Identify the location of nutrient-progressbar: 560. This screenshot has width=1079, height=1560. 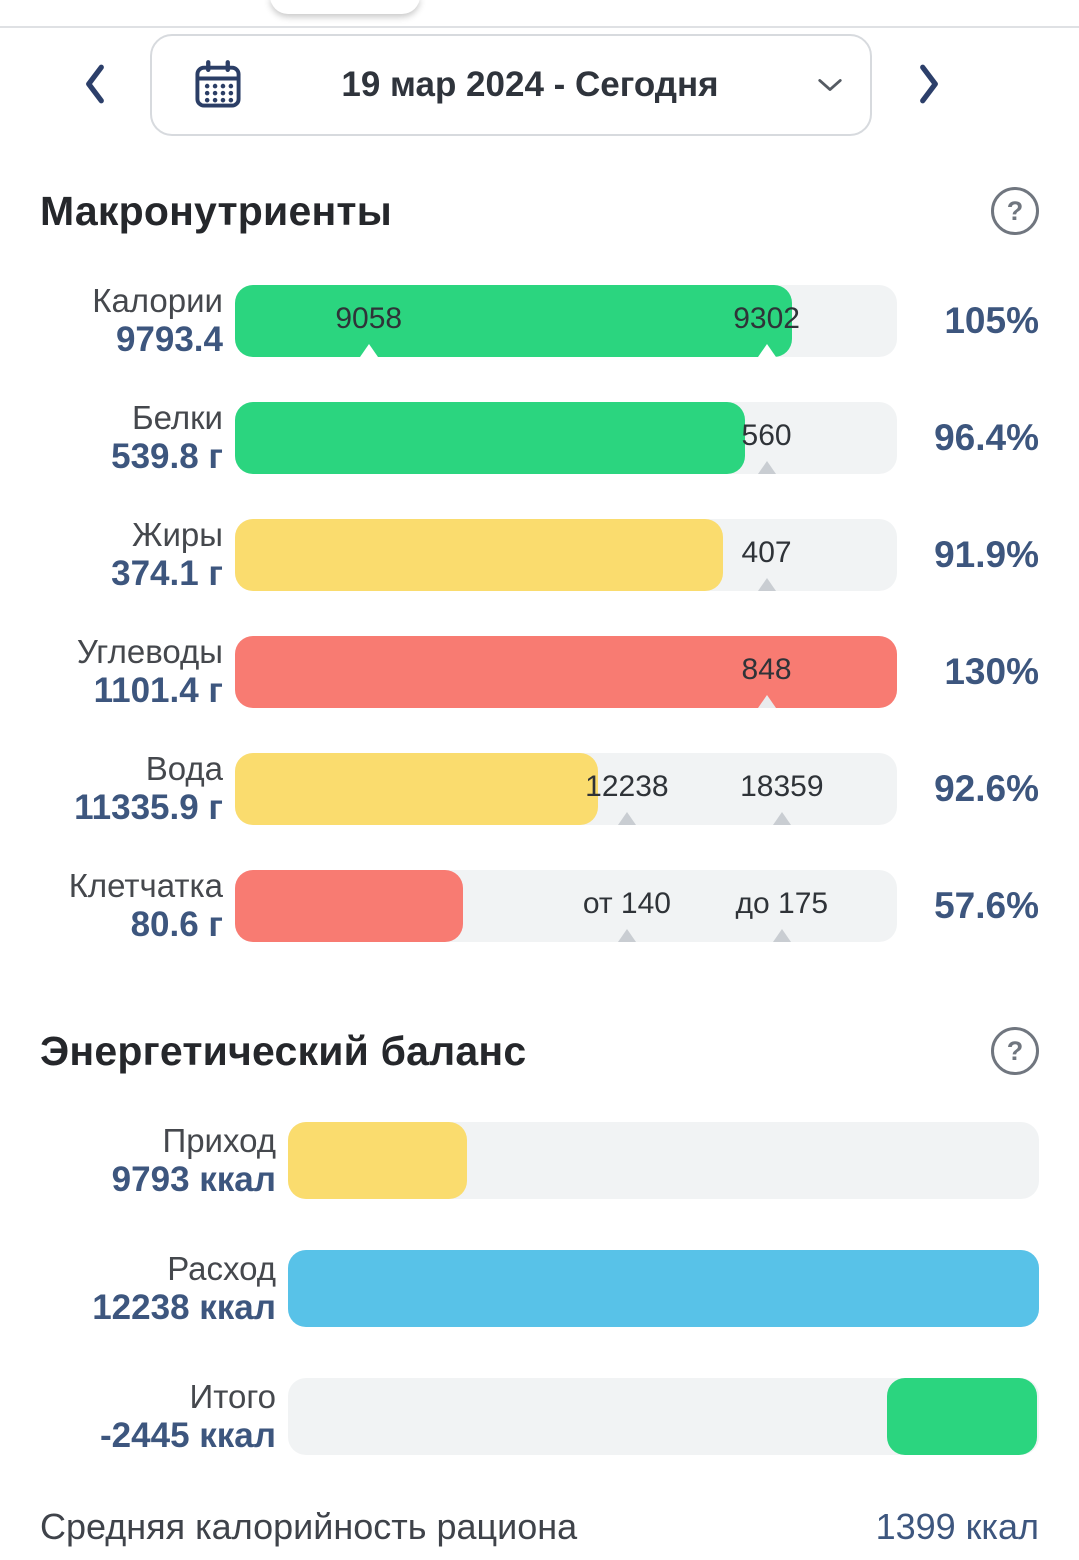
(566, 438).